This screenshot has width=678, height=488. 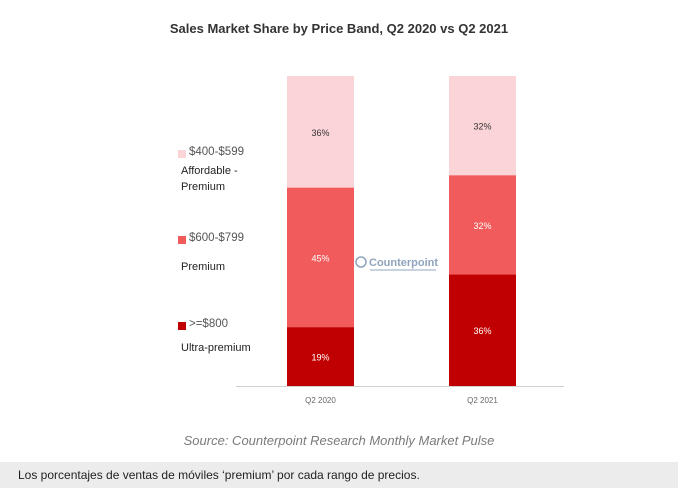 I want to click on data-label: 45%, so click(x=320, y=258).